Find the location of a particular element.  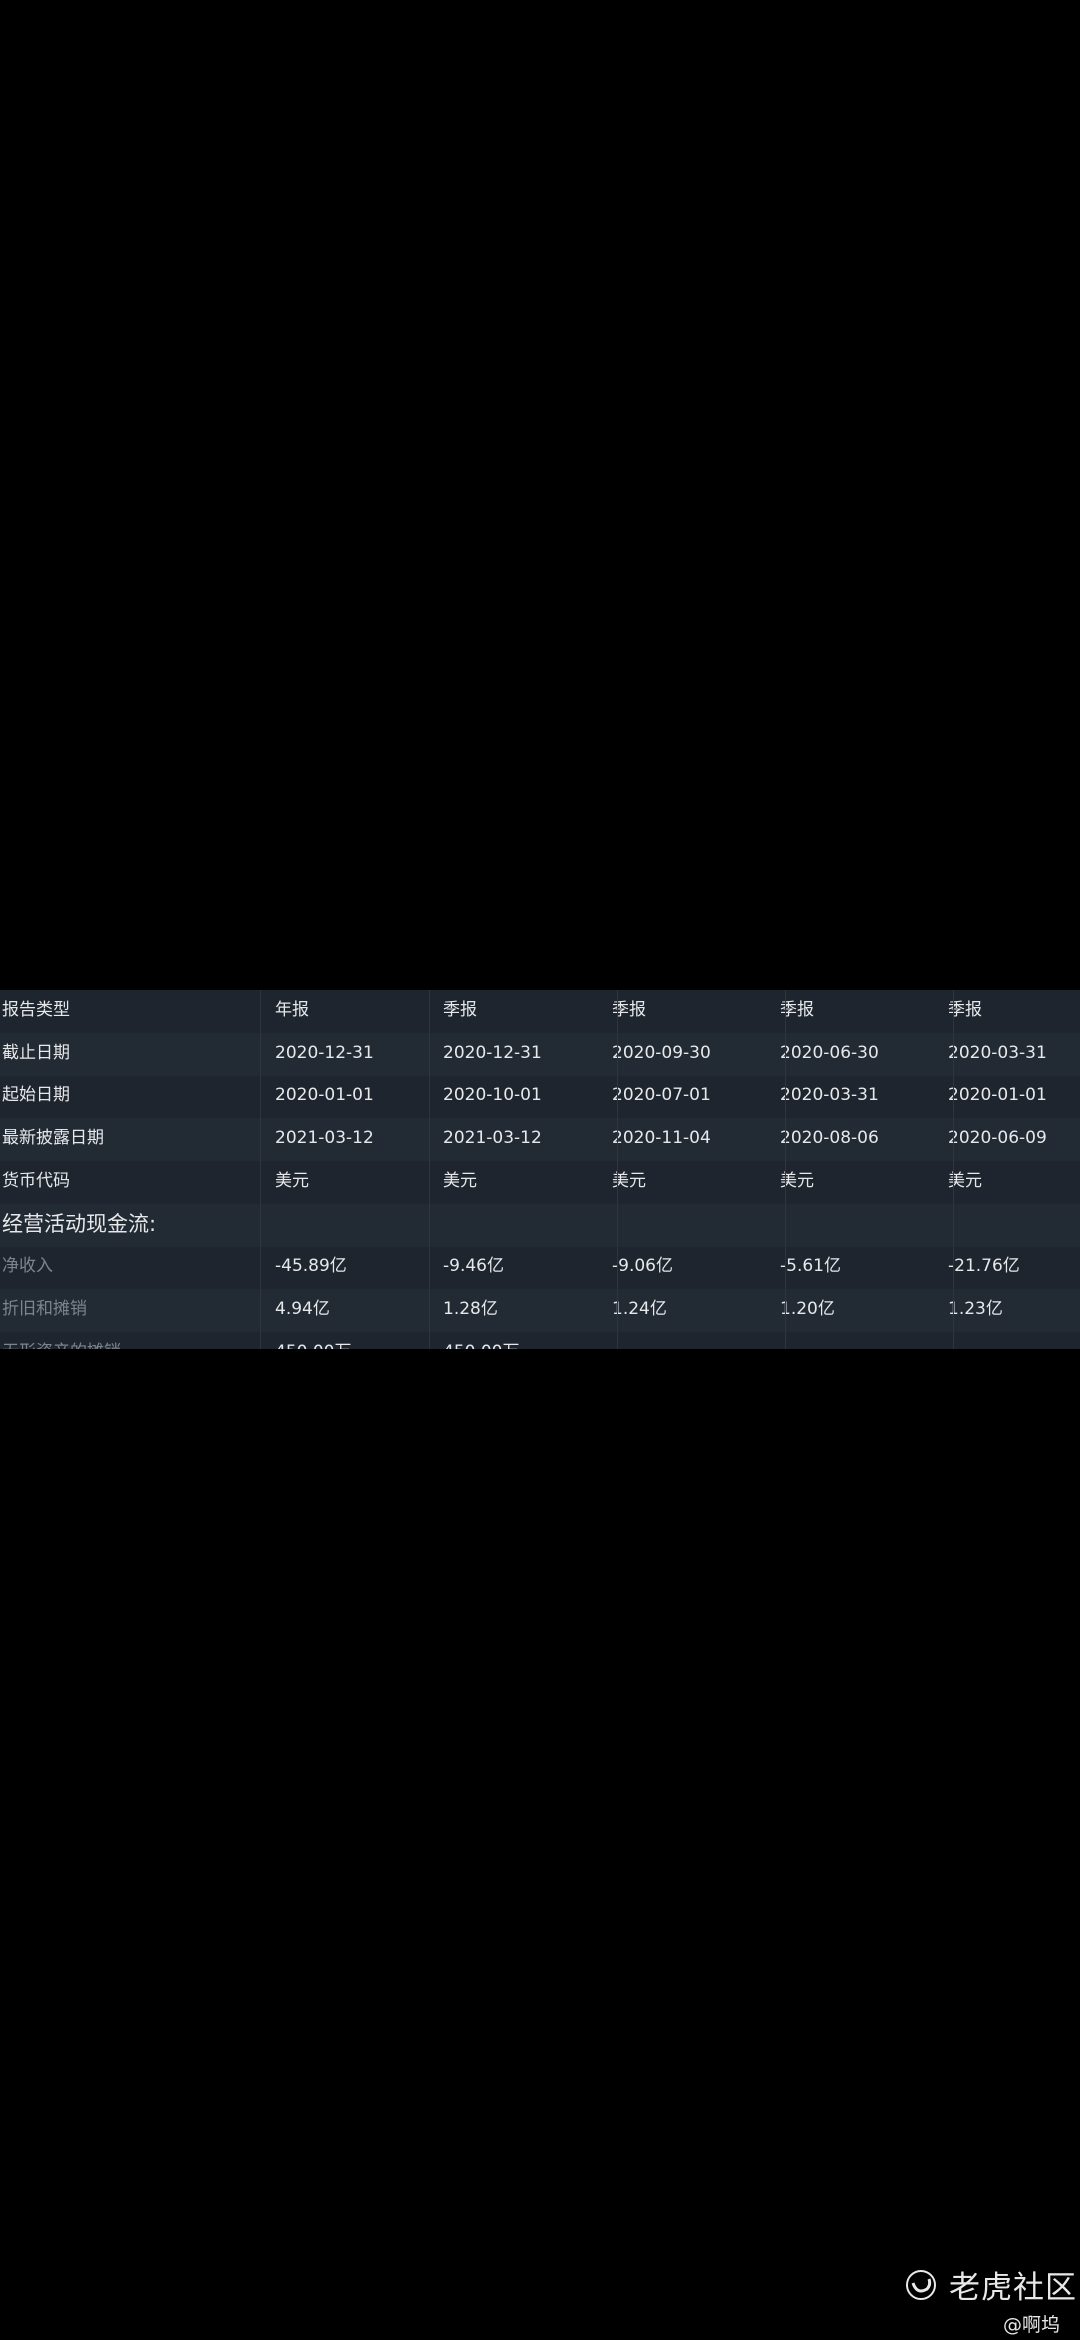

watermark: 老虎社区 is located at coordinates (991, 2284).